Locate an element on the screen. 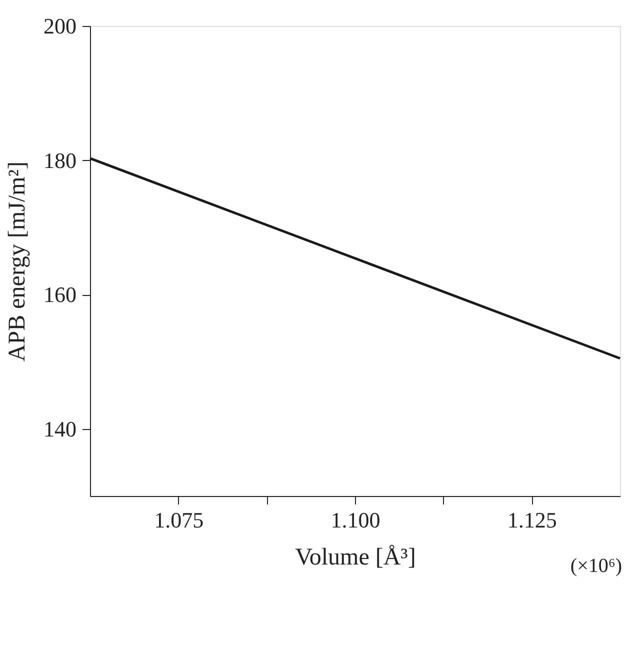 The height and width of the screenshot is (645, 642). y-tick-label: 160 is located at coordinates (60, 295).